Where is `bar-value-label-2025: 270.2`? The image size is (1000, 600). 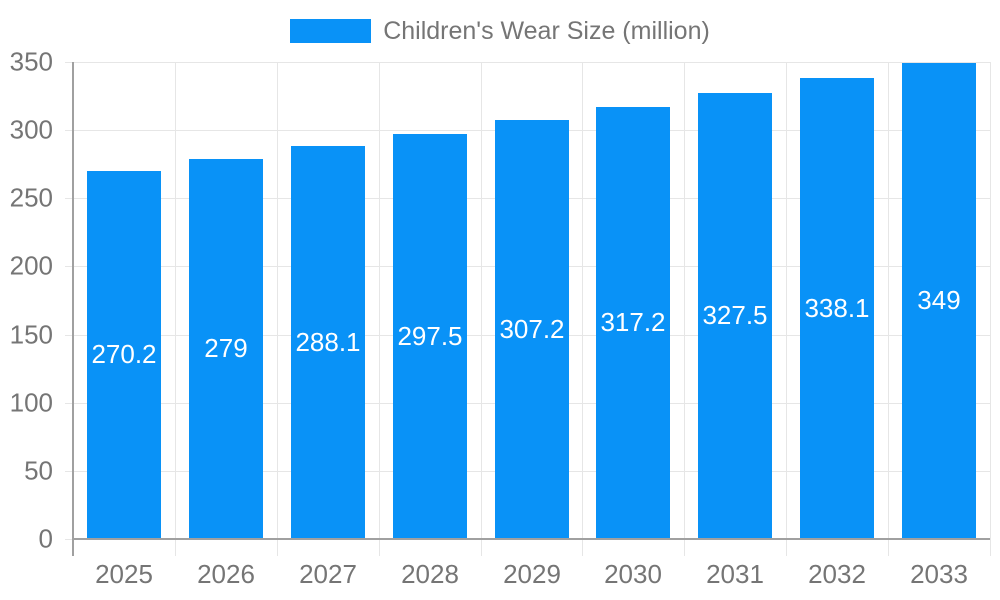 bar-value-label-2025: 270.2 is located at coordinates (124, 354).